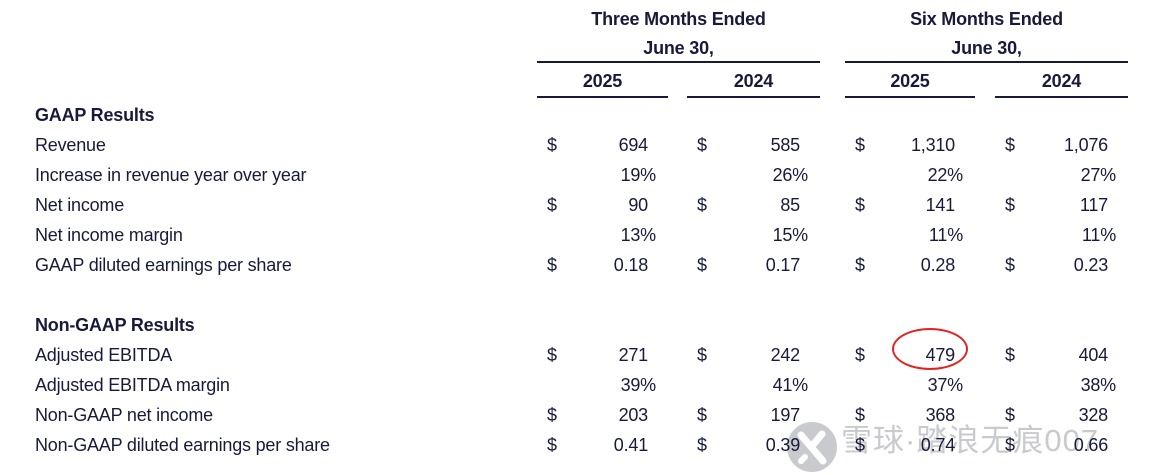  I want to click on cell-value: 328, so click(1093, 415).